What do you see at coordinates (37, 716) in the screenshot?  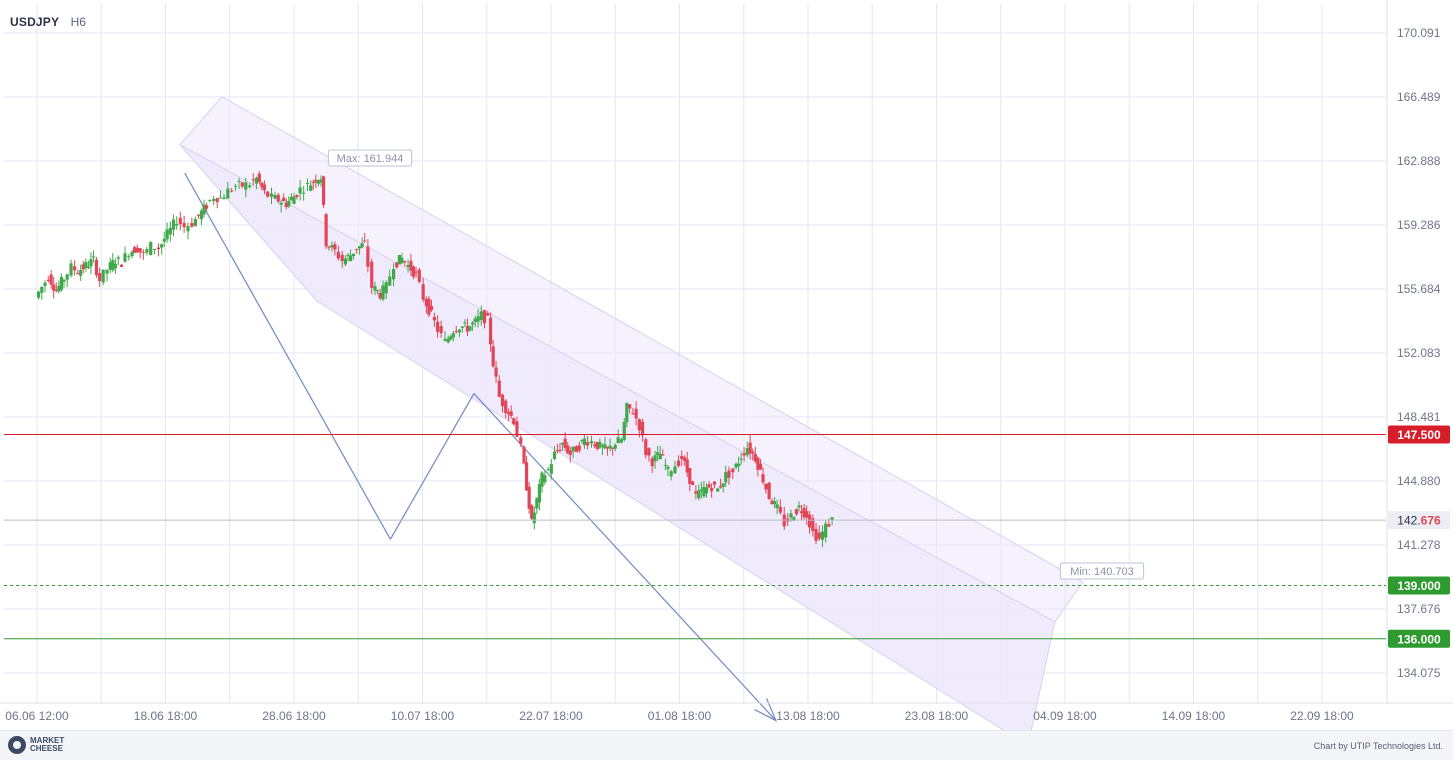 I see `x-tick-label: 06.06 12:00` at bounding box center [37, 716].